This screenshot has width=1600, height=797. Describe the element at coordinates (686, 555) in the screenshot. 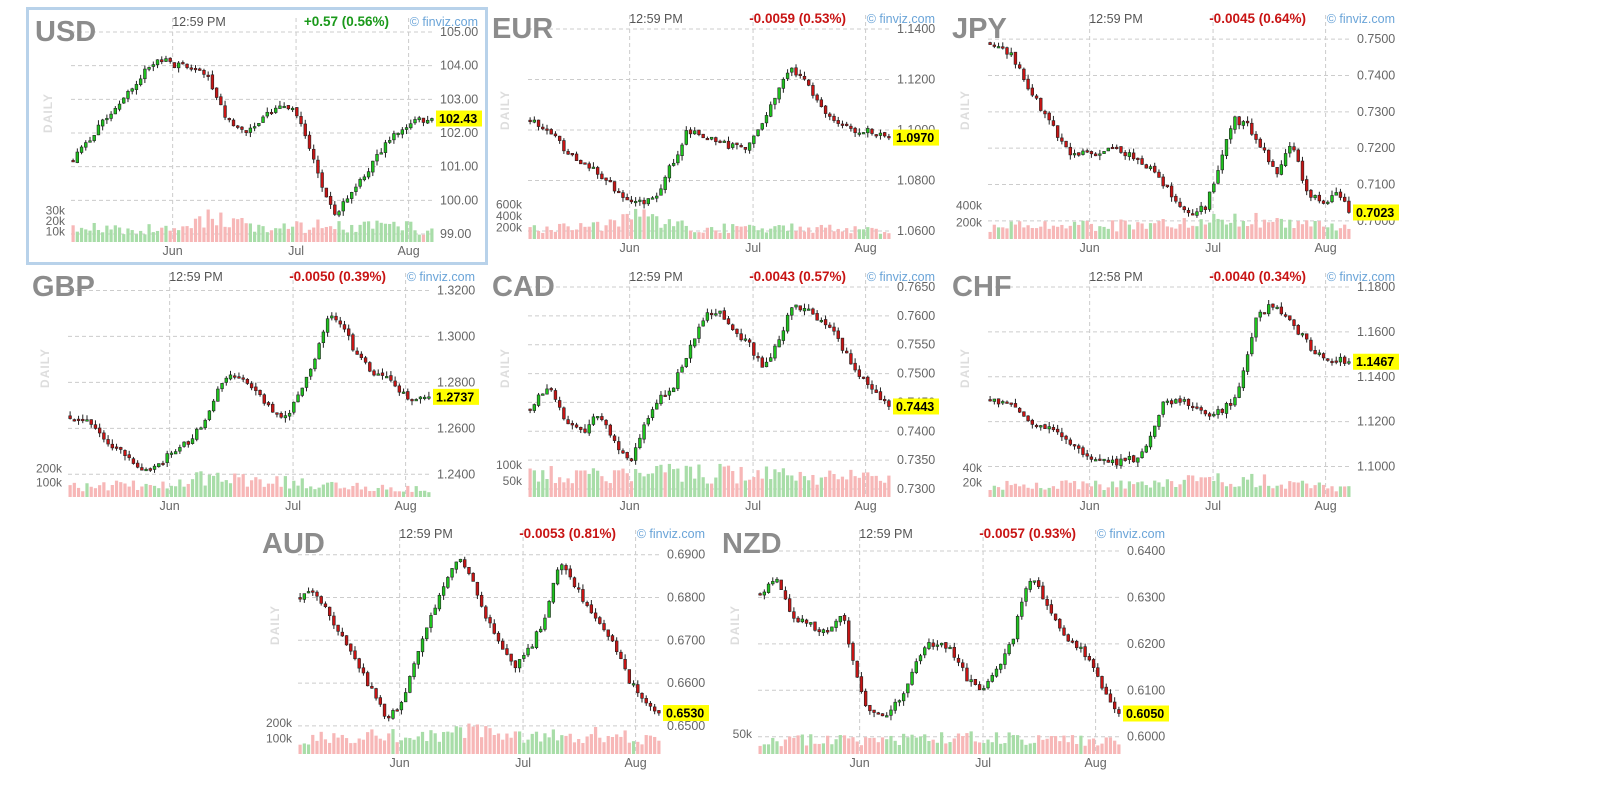

I see `y-tick-label: 0.6900` at that location.